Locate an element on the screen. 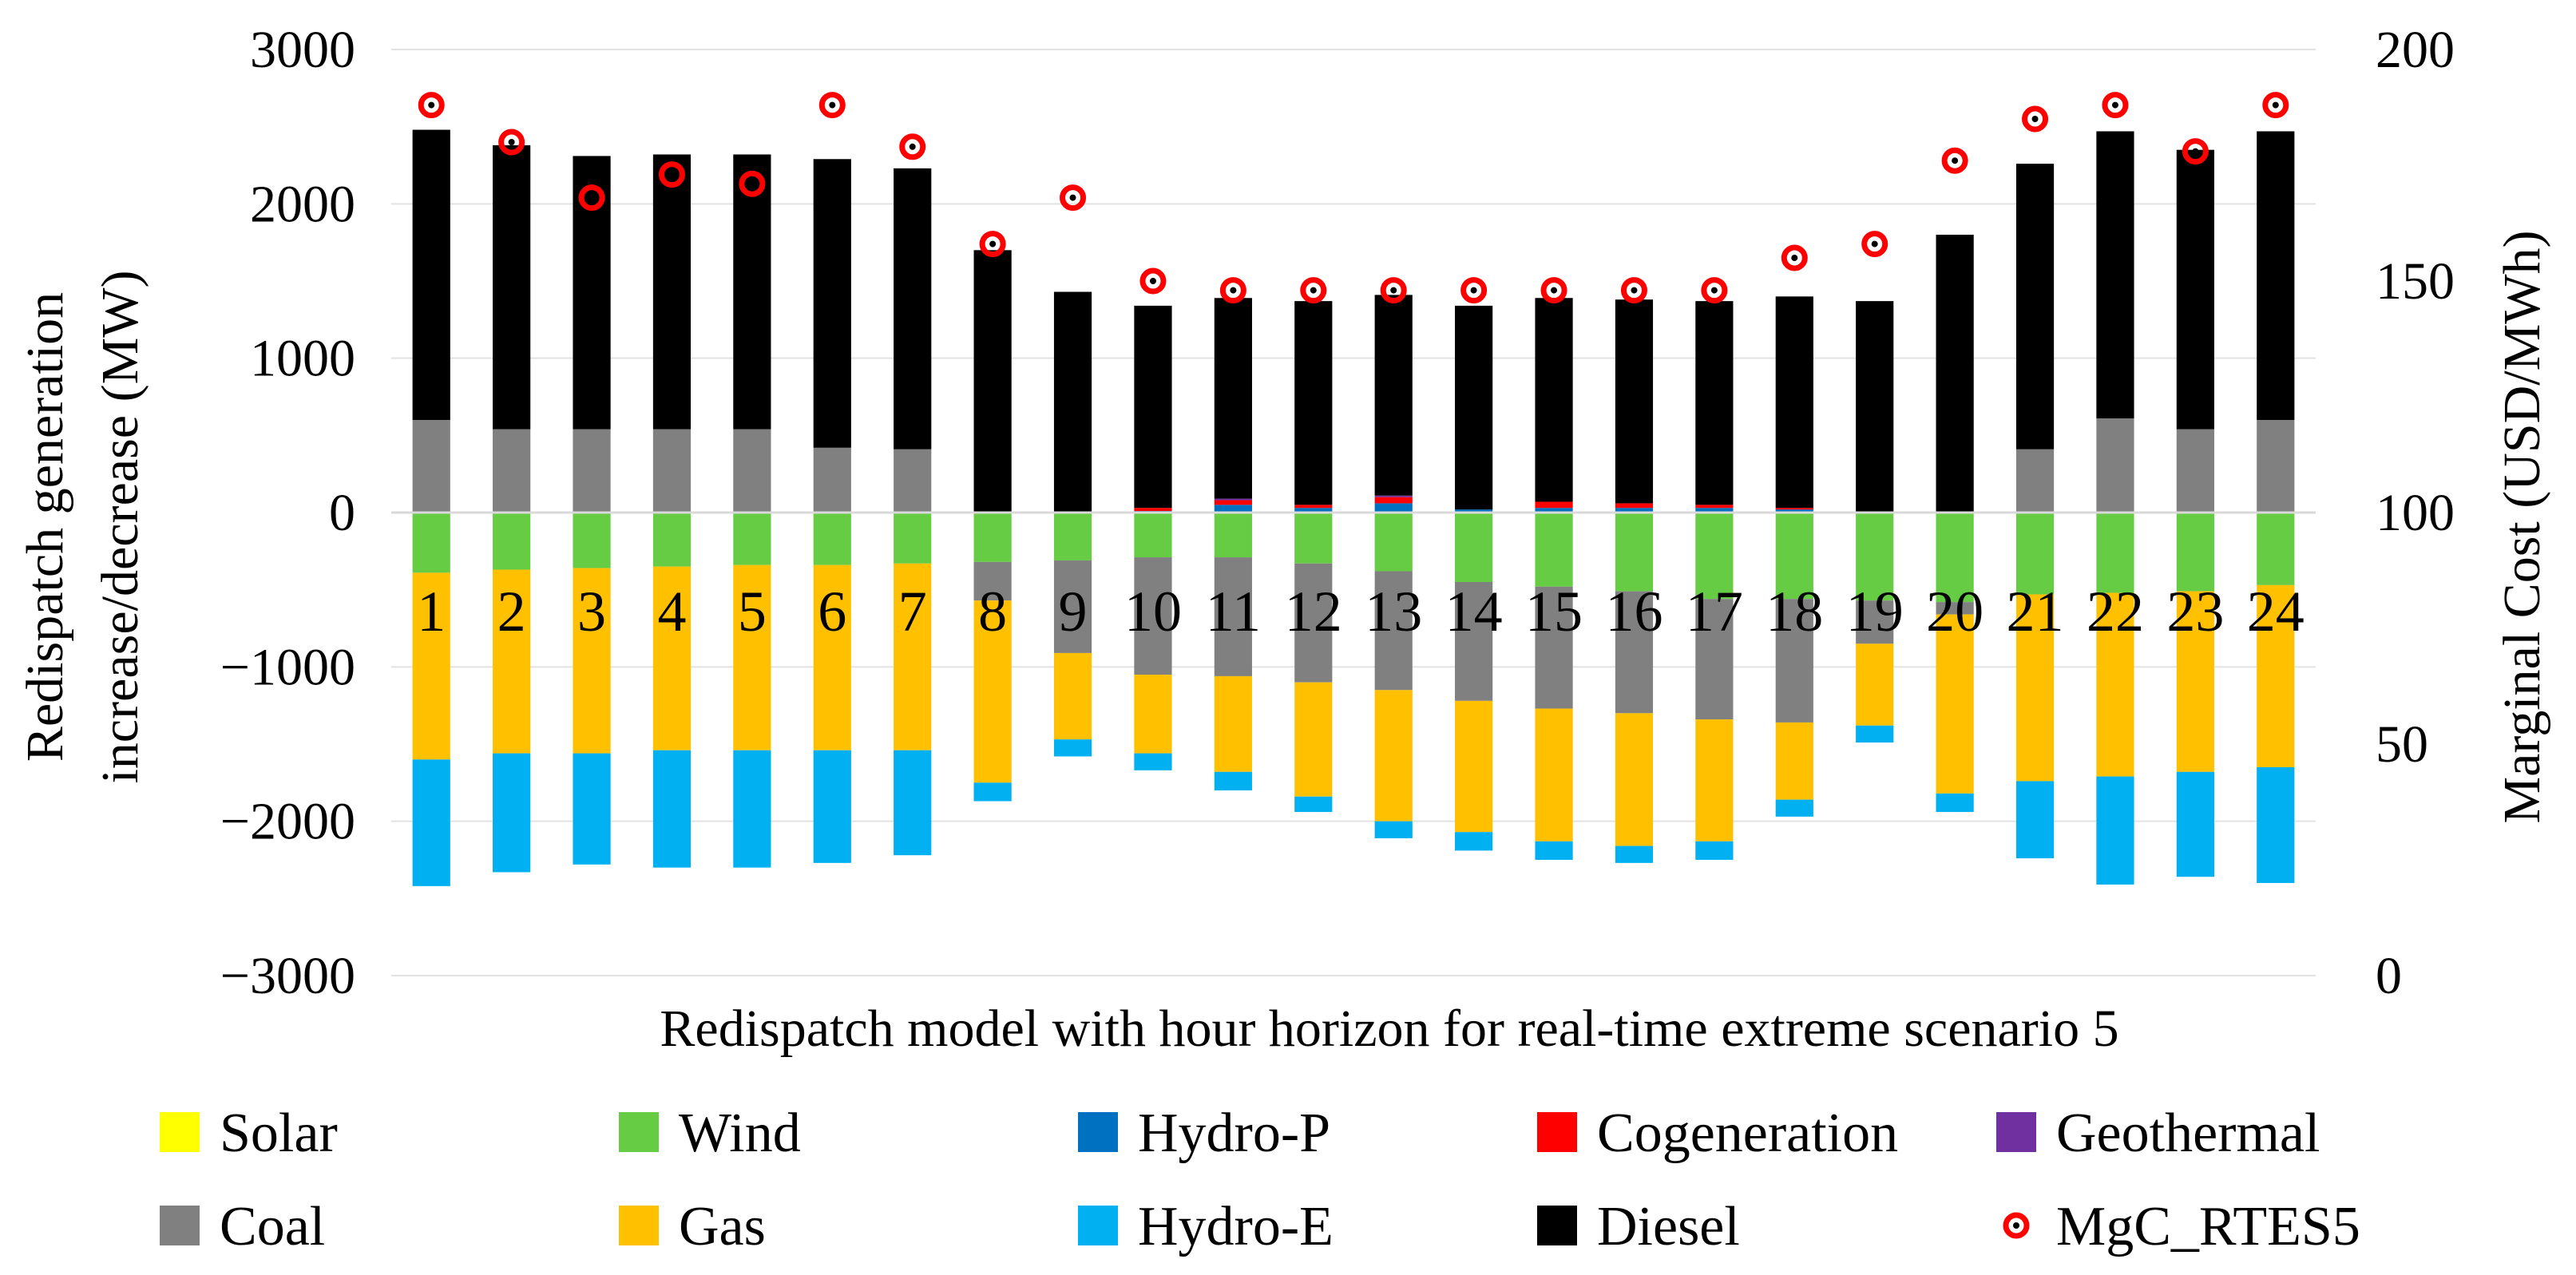 The width and height of the screenshot is (2576, 1275). category-label: 6 is located at coordinates (832, 611).